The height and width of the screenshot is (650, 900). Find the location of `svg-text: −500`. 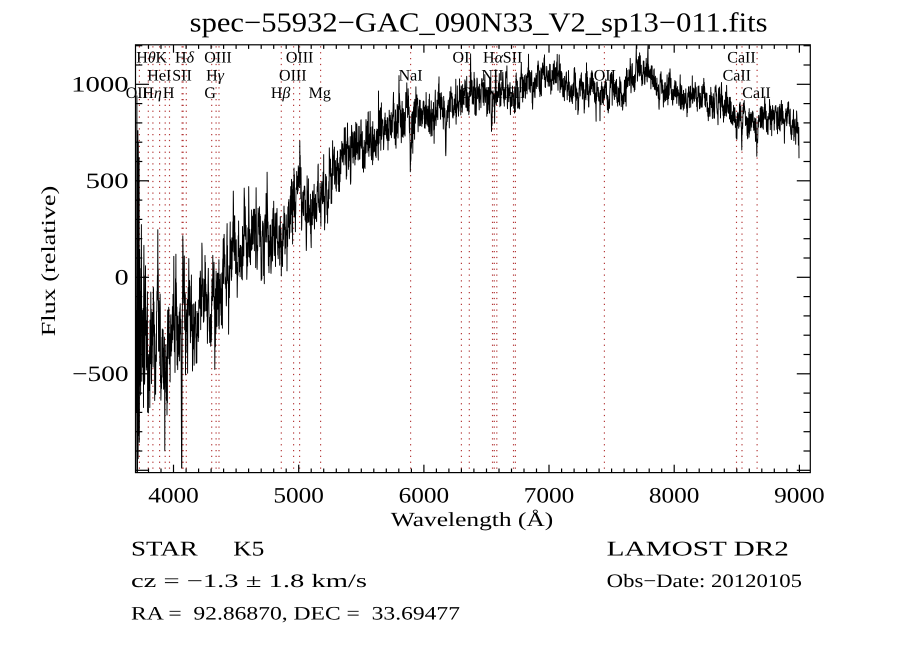

svg-text: −500 is located at coordinates (100, 373).